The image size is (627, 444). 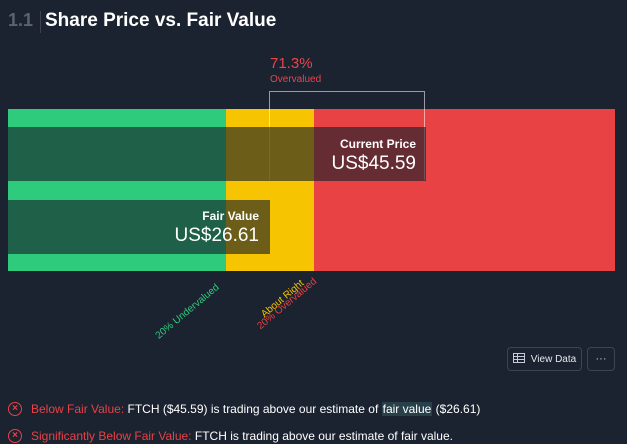 What do you see at coordinates (407, 409) in the screenshot?
I see `fair-value-link: fair value` at bounding box center [407, 409].